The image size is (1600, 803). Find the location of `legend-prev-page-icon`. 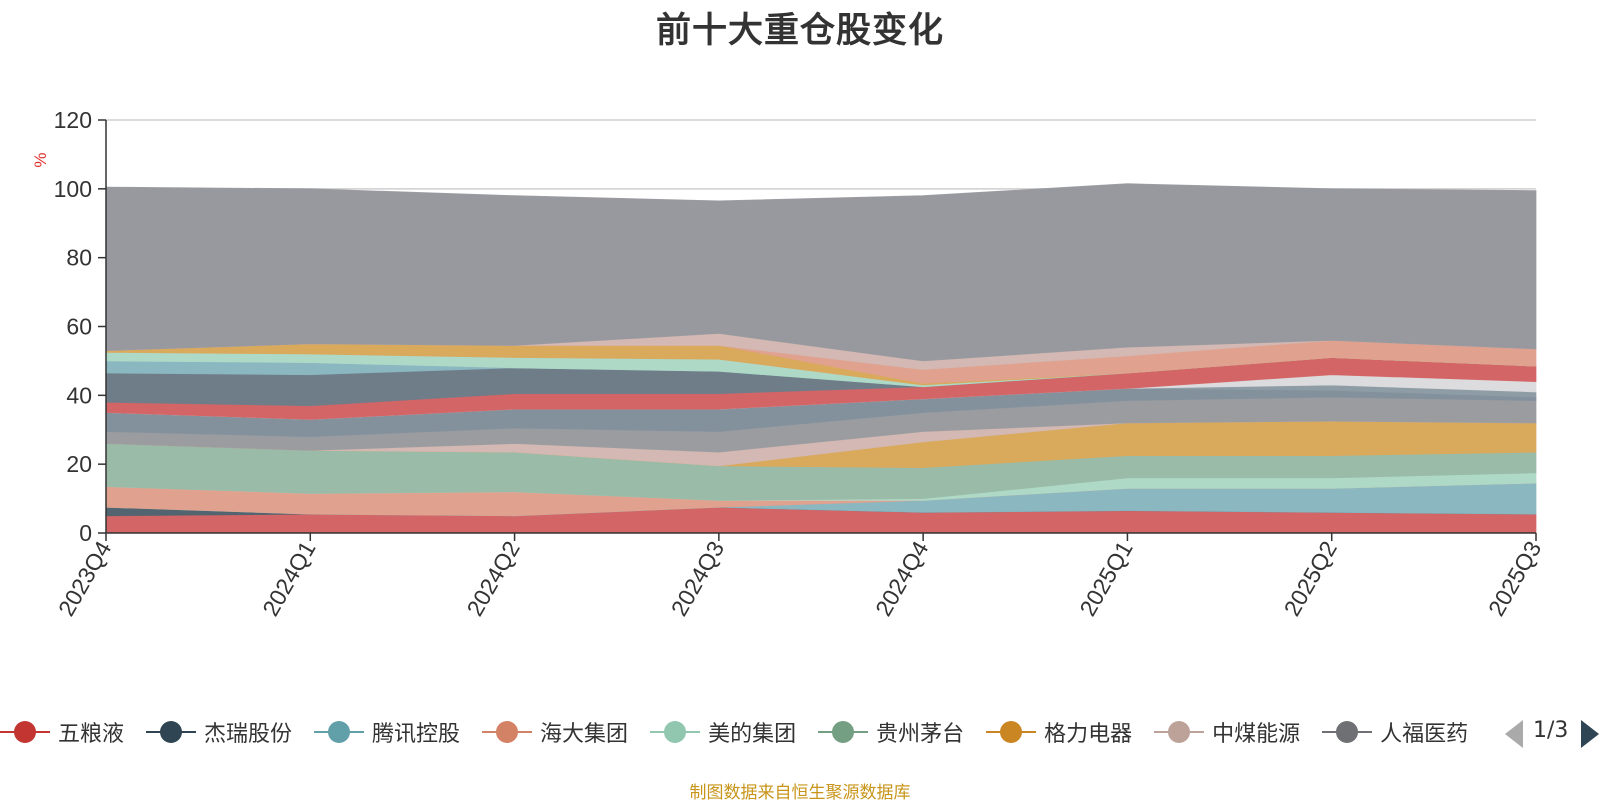

legend-prev-page-icon is located at coordinates (1514, 734).